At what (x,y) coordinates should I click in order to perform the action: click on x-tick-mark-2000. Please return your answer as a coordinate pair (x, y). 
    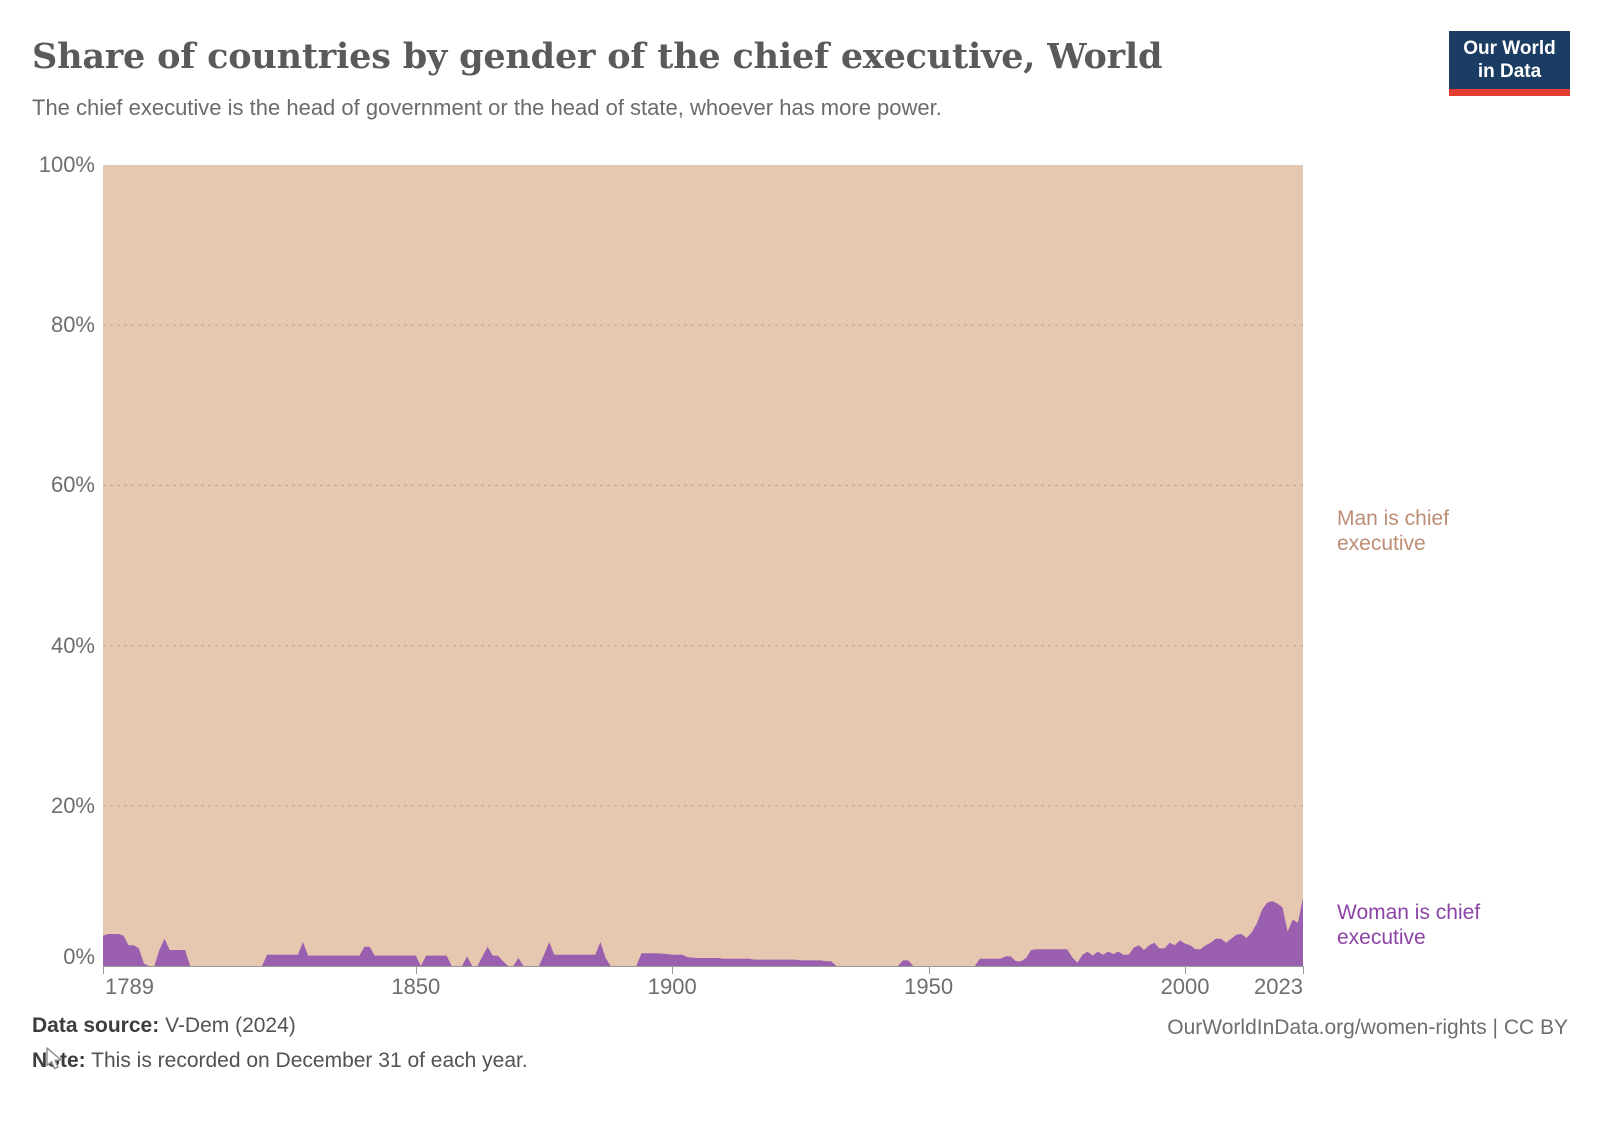
    Looking at the image, I should click on (1186, 970).